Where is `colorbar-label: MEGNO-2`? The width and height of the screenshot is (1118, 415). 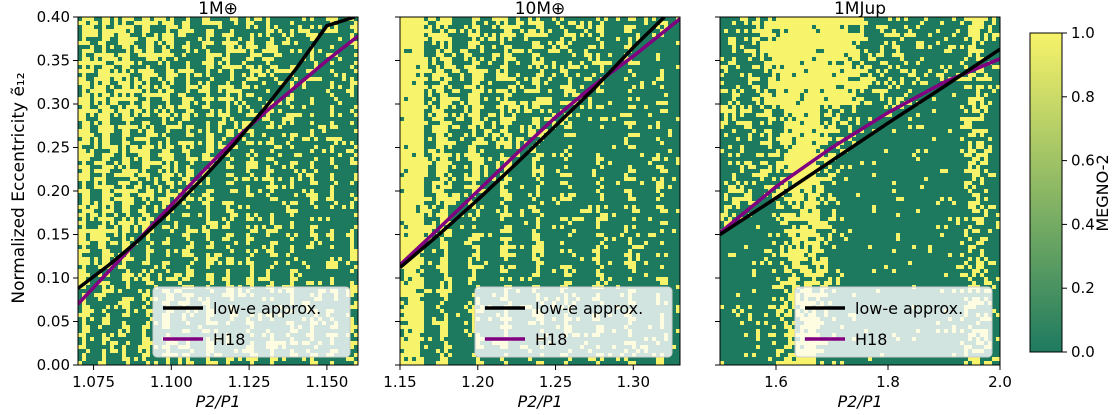 colorbar-label: MEGNO-2 is located at coordinates (1102, 192).